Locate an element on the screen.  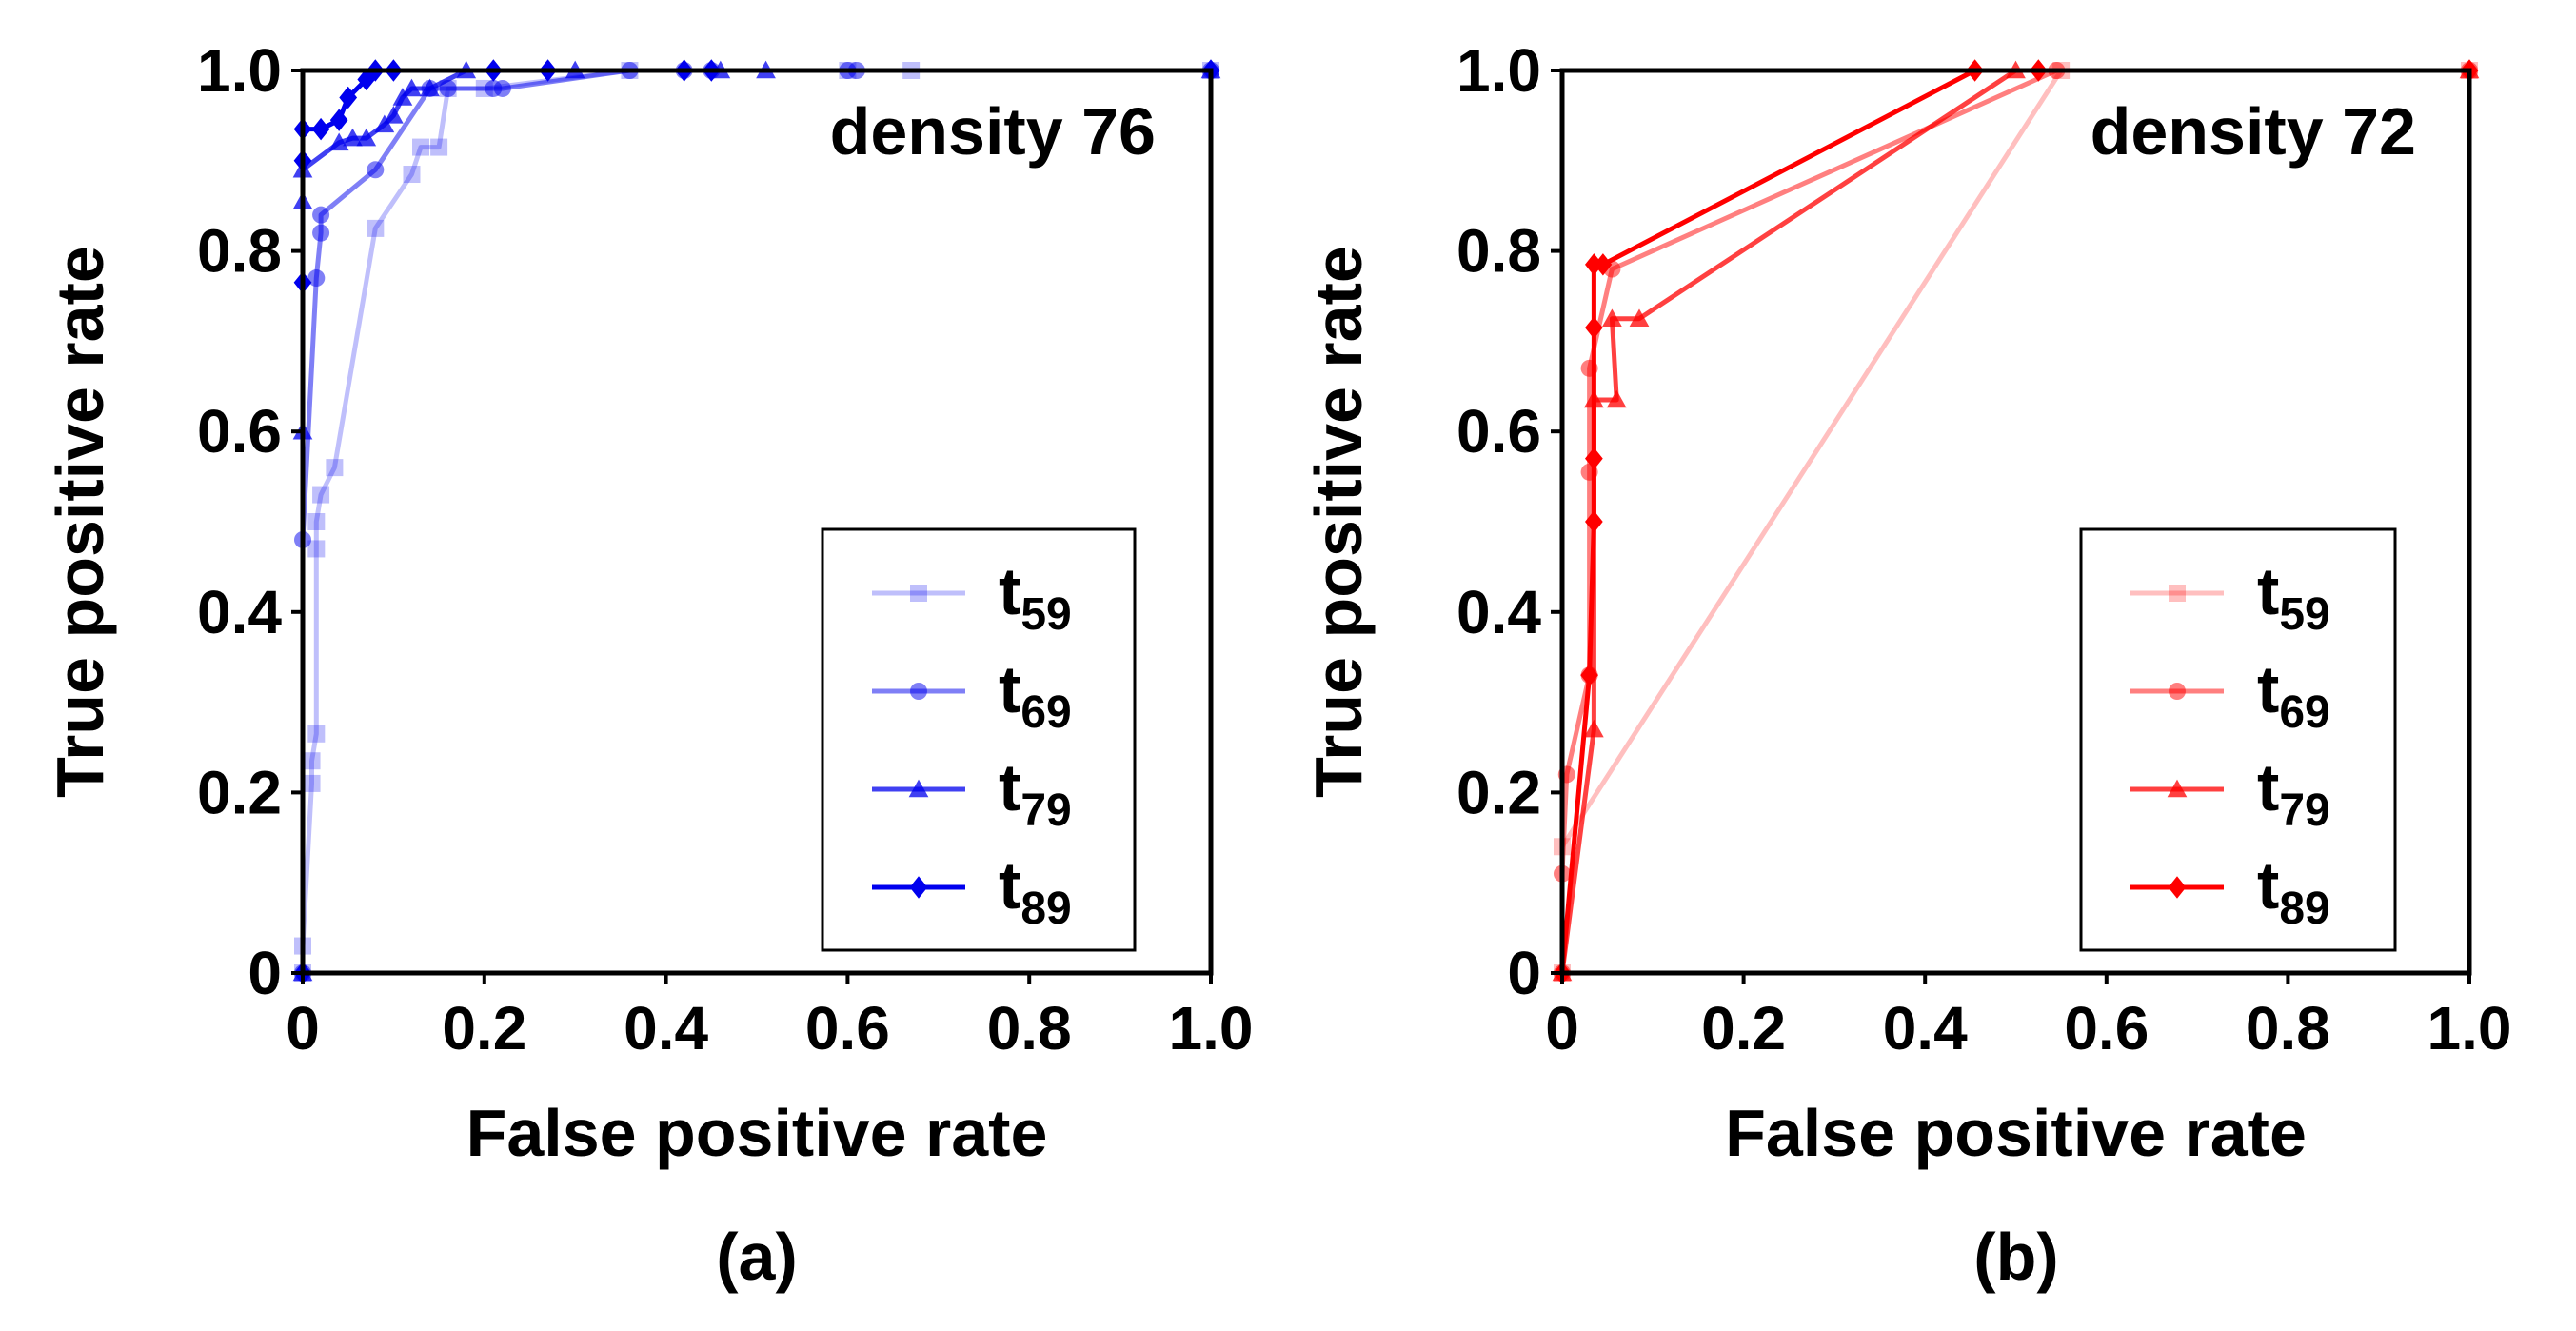
panel-label: (a) is located at coordinates (757, 1257).